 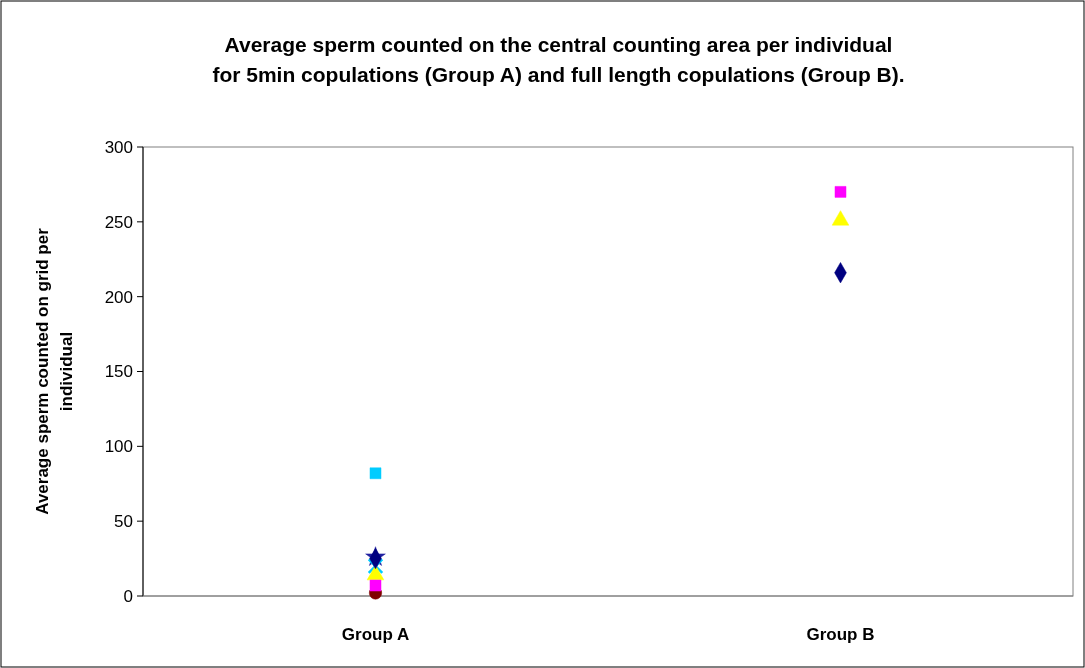 I want to click on y-tick-label: 300, so click(x=118, y=147).